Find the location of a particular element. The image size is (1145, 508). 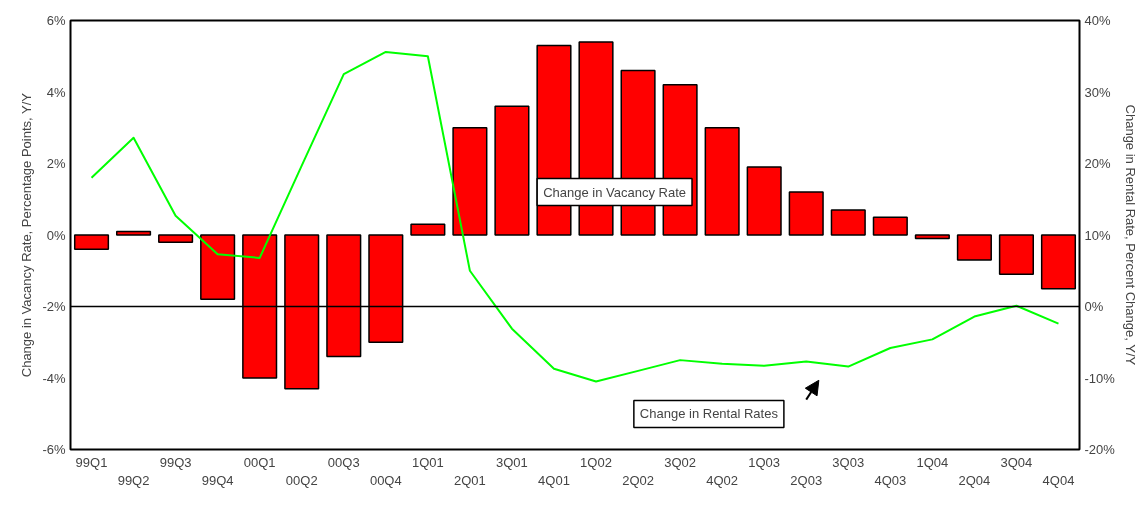

x-tick-label: 99Q1 is located at coordinates (91, 462).